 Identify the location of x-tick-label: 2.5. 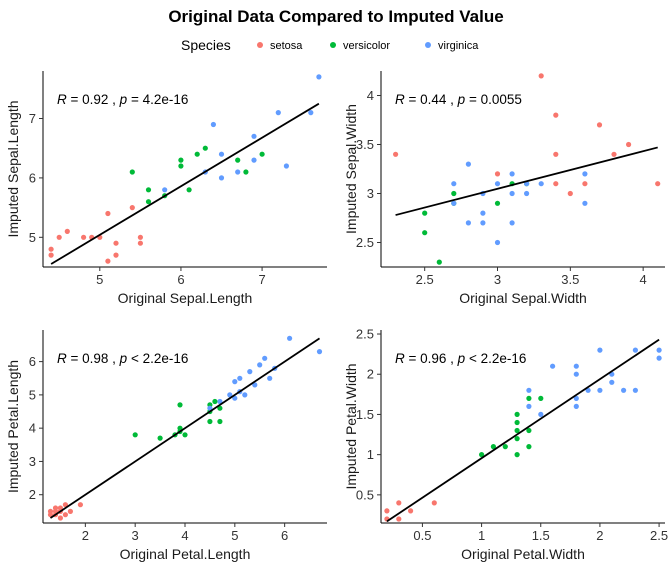
(659, 535).